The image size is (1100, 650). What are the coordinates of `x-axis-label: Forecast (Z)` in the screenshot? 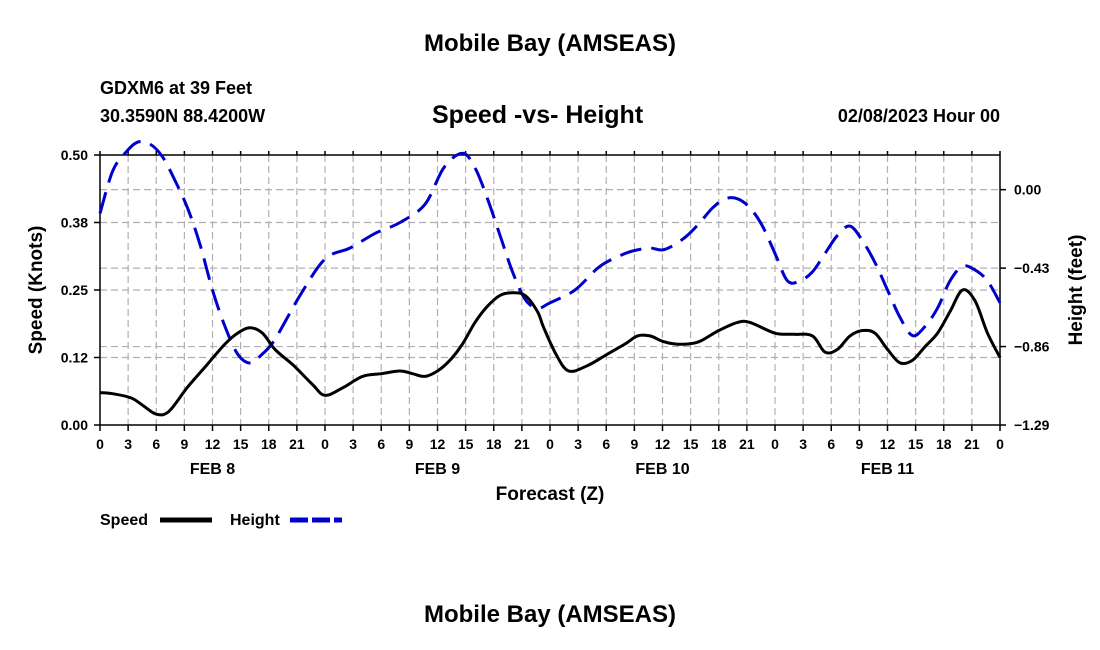 It's located at (550, 494).